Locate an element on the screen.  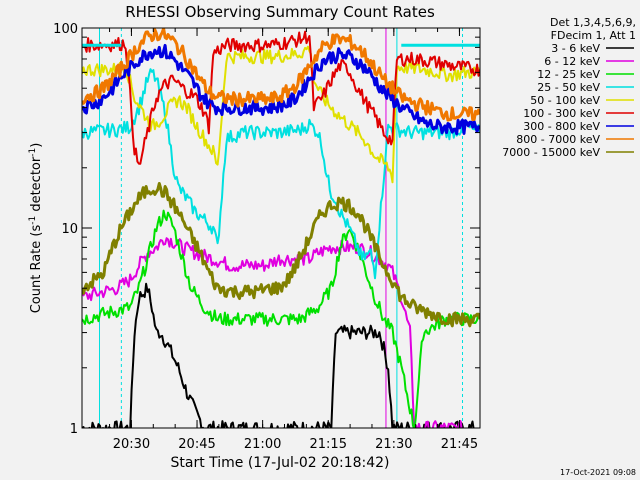
legend-label-2: 12 - 25 keV is located at coordinates (568, 74).